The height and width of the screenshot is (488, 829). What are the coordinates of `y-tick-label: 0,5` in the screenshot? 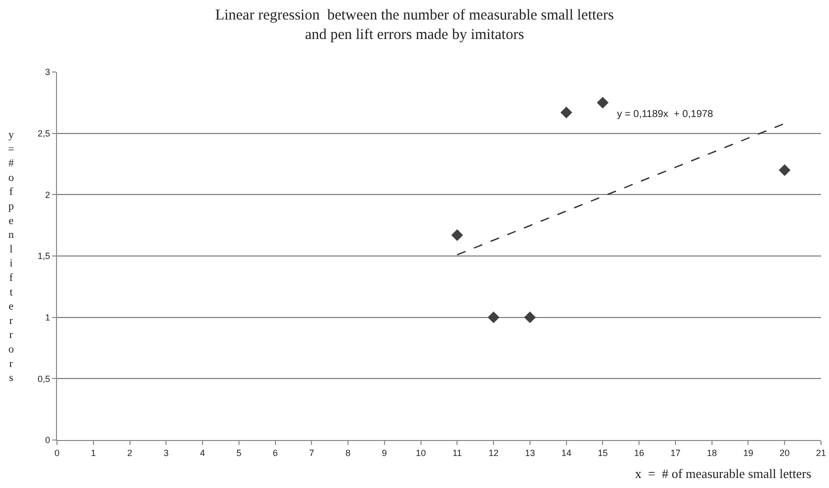 It's located at (44, 379).